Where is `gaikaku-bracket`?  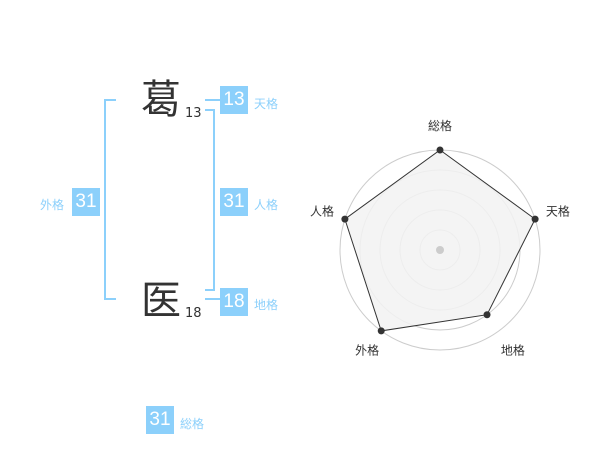
gaikaku-bracket is located at coordinates (105, 199).